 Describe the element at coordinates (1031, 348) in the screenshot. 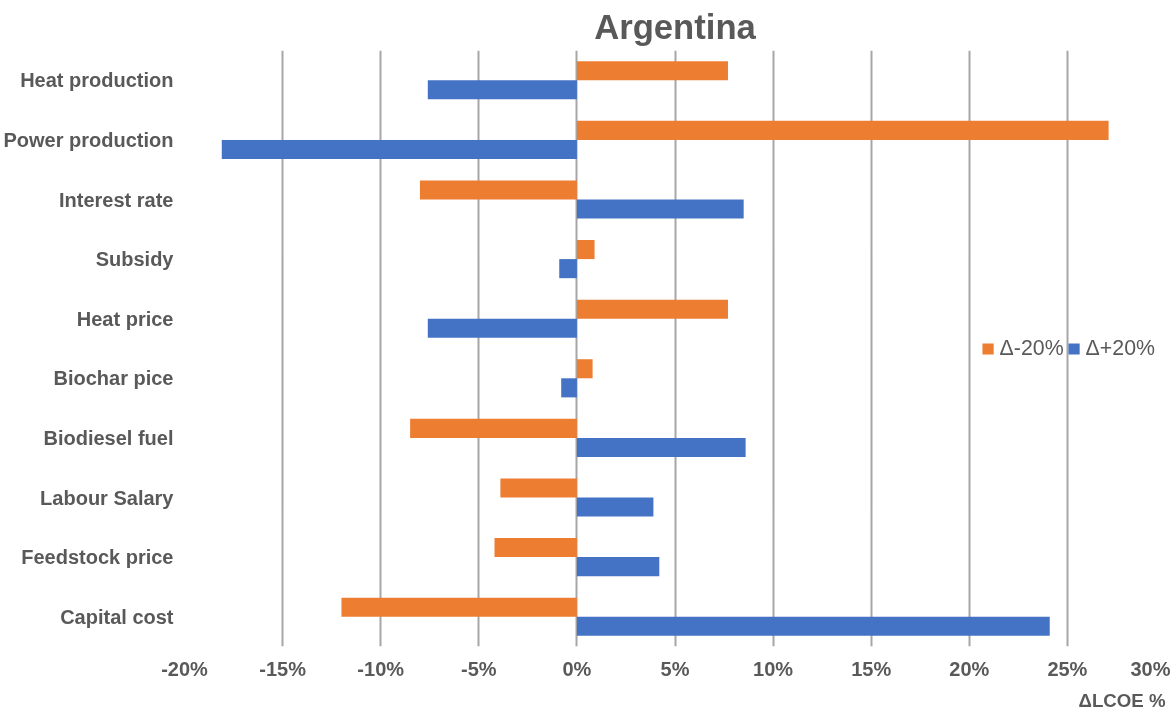

I see `legend-label: Δ-20%` at that location.